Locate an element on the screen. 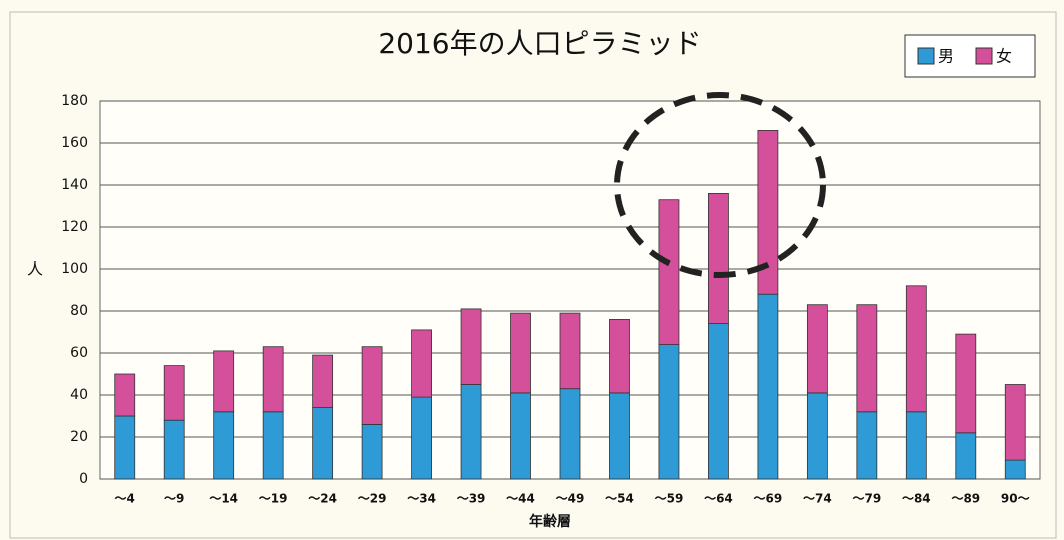 The width and height of the screenshot is (1064, 540). x-tick-label: ～79 is located at coordinates (866, 499).